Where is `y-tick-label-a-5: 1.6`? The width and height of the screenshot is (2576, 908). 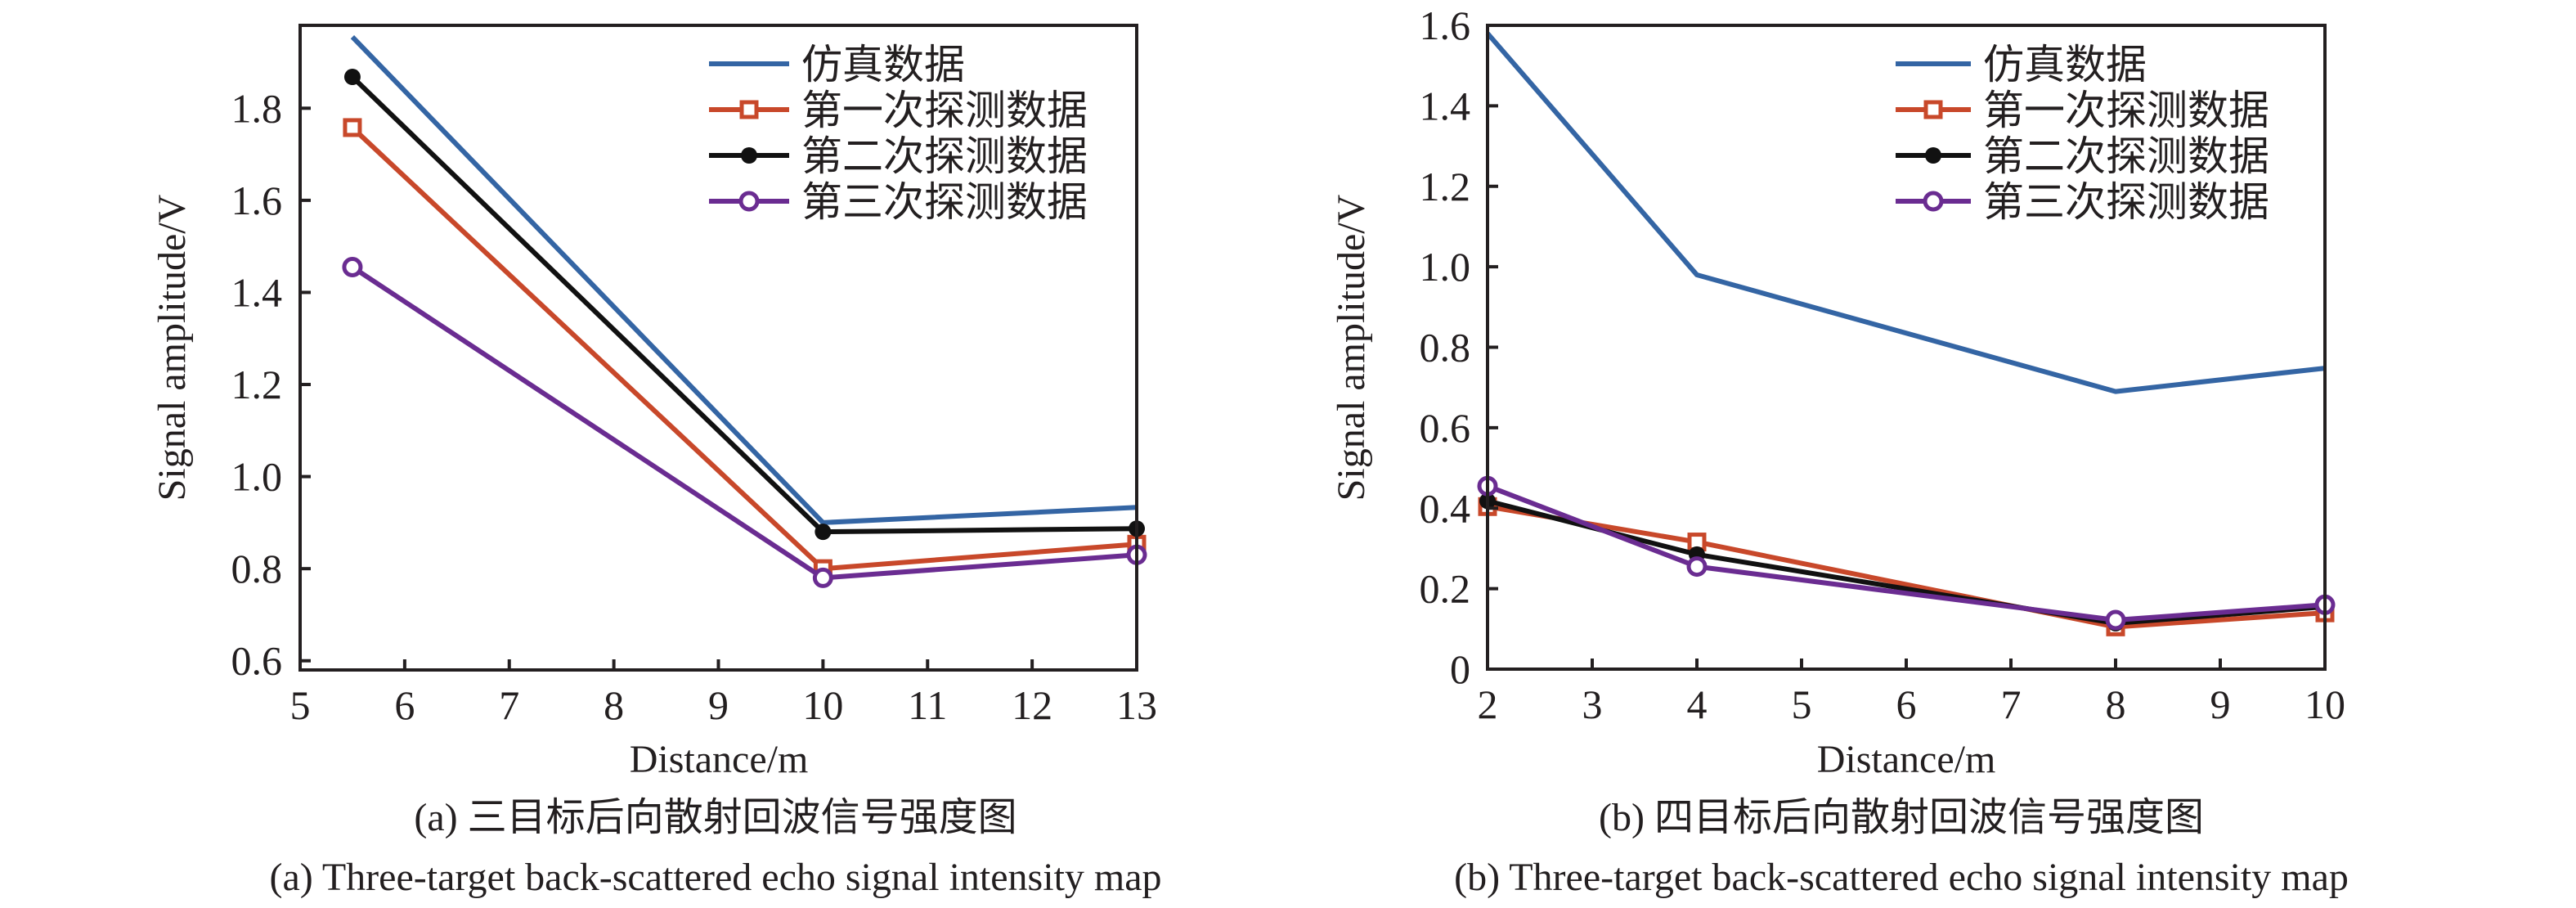 y-tick-label-a-5: 1.6 is located at coordinates (257, 200).